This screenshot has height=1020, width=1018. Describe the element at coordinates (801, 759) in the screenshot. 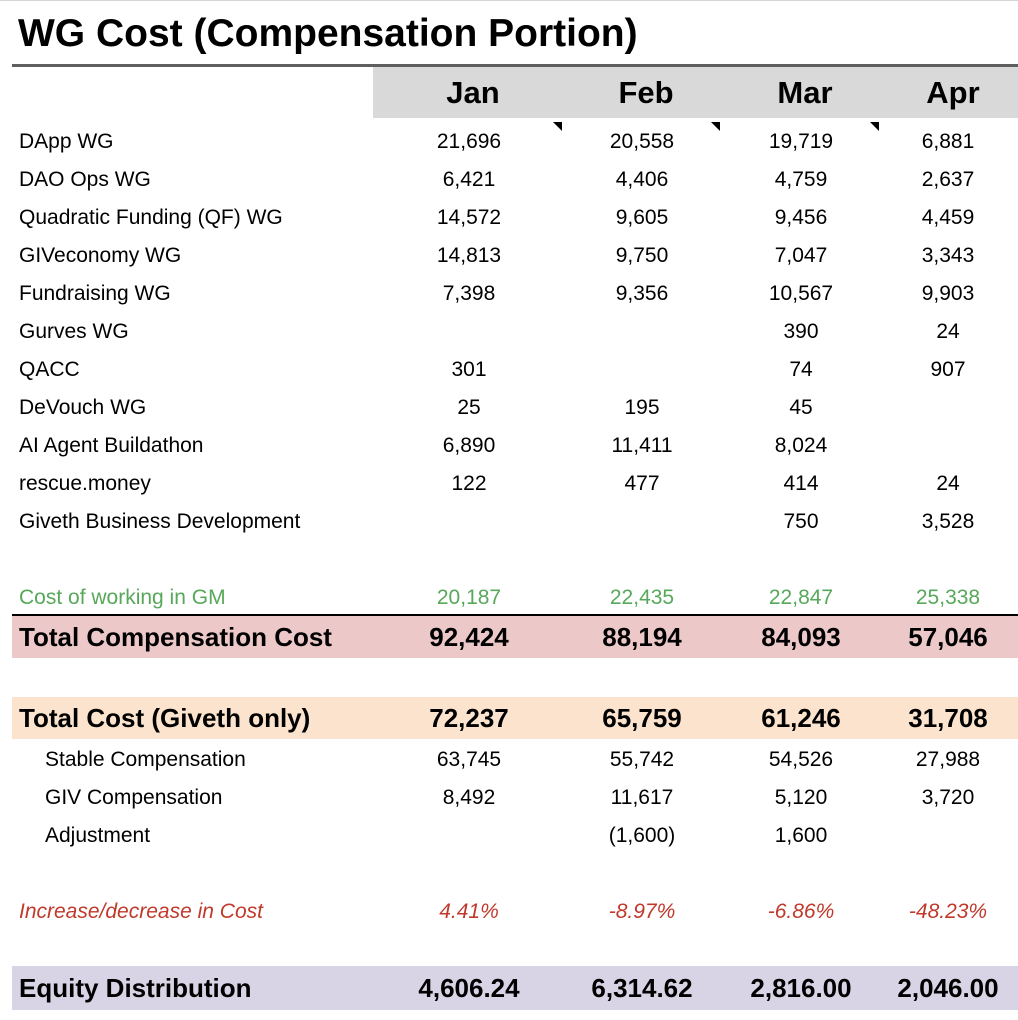

I see `cell-mar: 54,526` at that location.